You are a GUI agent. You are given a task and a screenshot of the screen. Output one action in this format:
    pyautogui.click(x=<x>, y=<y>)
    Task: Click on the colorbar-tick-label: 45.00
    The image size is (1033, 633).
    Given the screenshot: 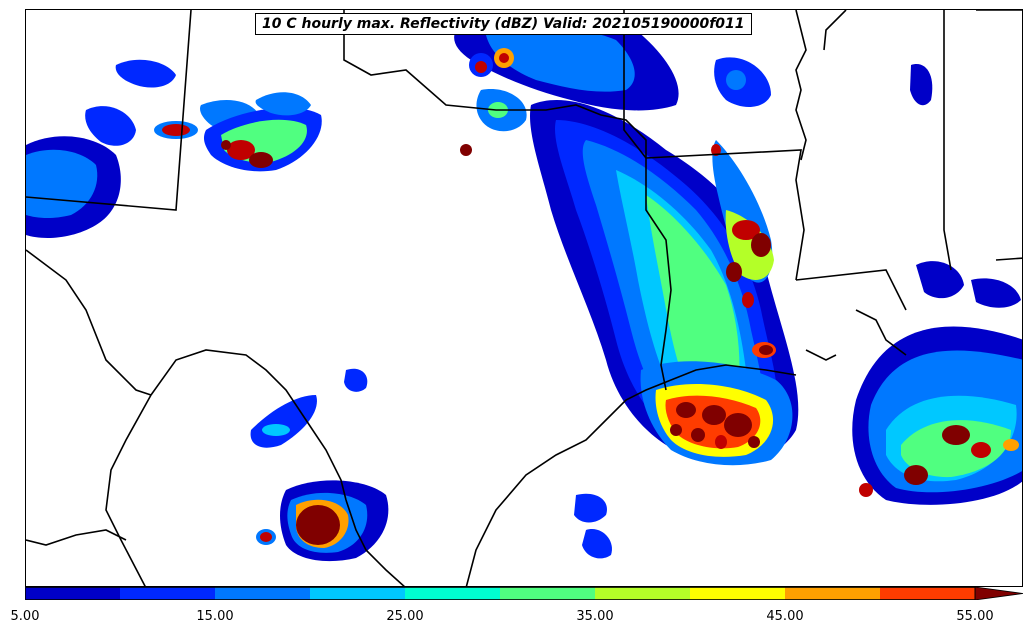 What is the action you would take?
    pyautogui.click(x=785, y=616)
    